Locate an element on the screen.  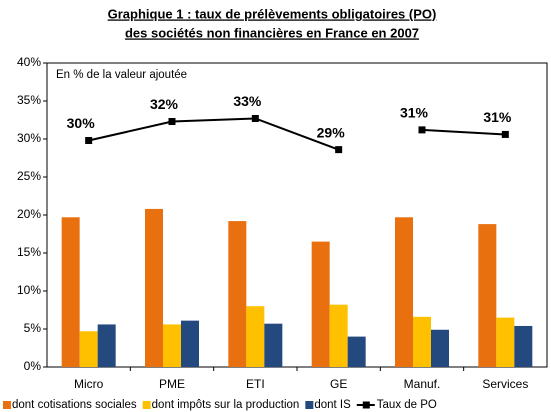
legend-label: dont cotisations sociales is located at coordinates (74, 405).